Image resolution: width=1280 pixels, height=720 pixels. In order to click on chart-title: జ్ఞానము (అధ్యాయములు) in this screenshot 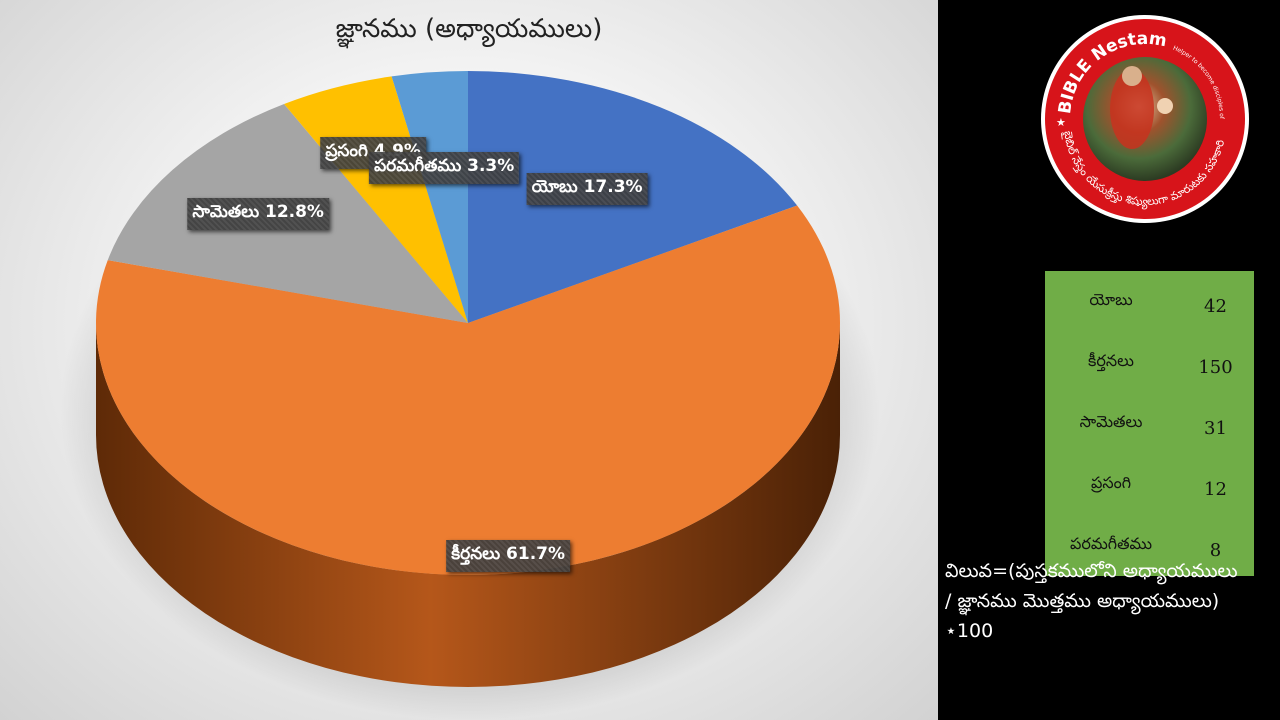, I will do `click(469, 29)`.